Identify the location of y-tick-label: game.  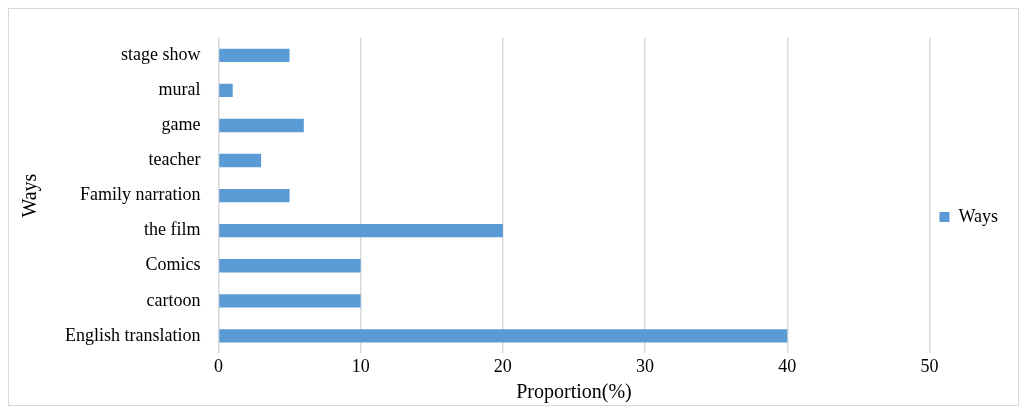
(181, 124).